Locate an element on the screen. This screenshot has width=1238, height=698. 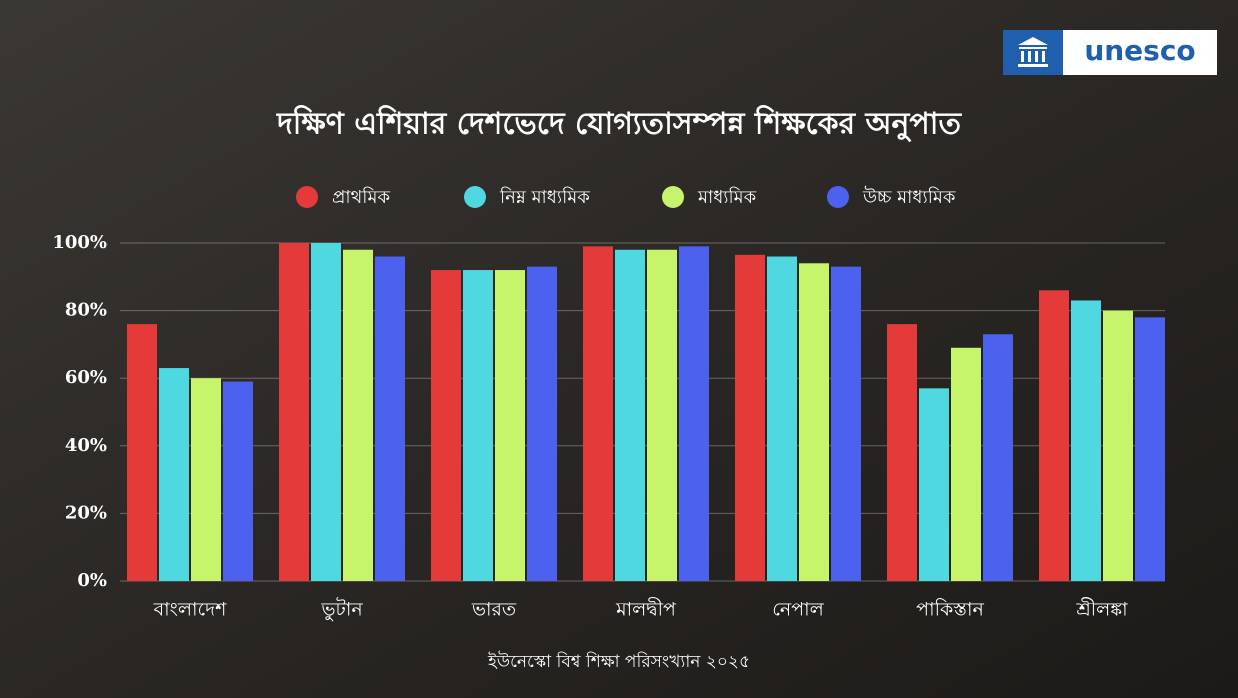
y-tick-label: 100% is located at coordinates (79, 242).